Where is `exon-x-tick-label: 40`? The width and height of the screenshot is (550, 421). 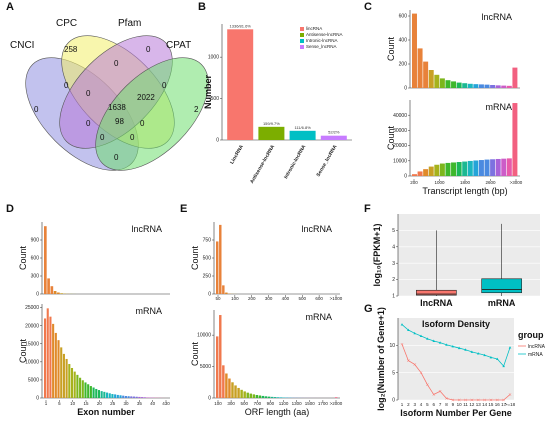 exon-x-tick-label: 40 is located at coordinates (153, 403).